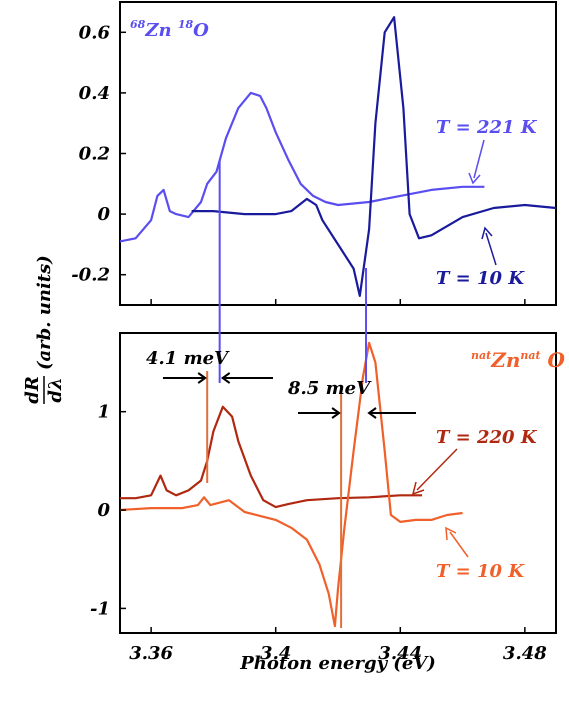  What do you see at coordinates (479, 159) in the screenshot?
I see `arrow-t221` at bounding box center [479, 159].